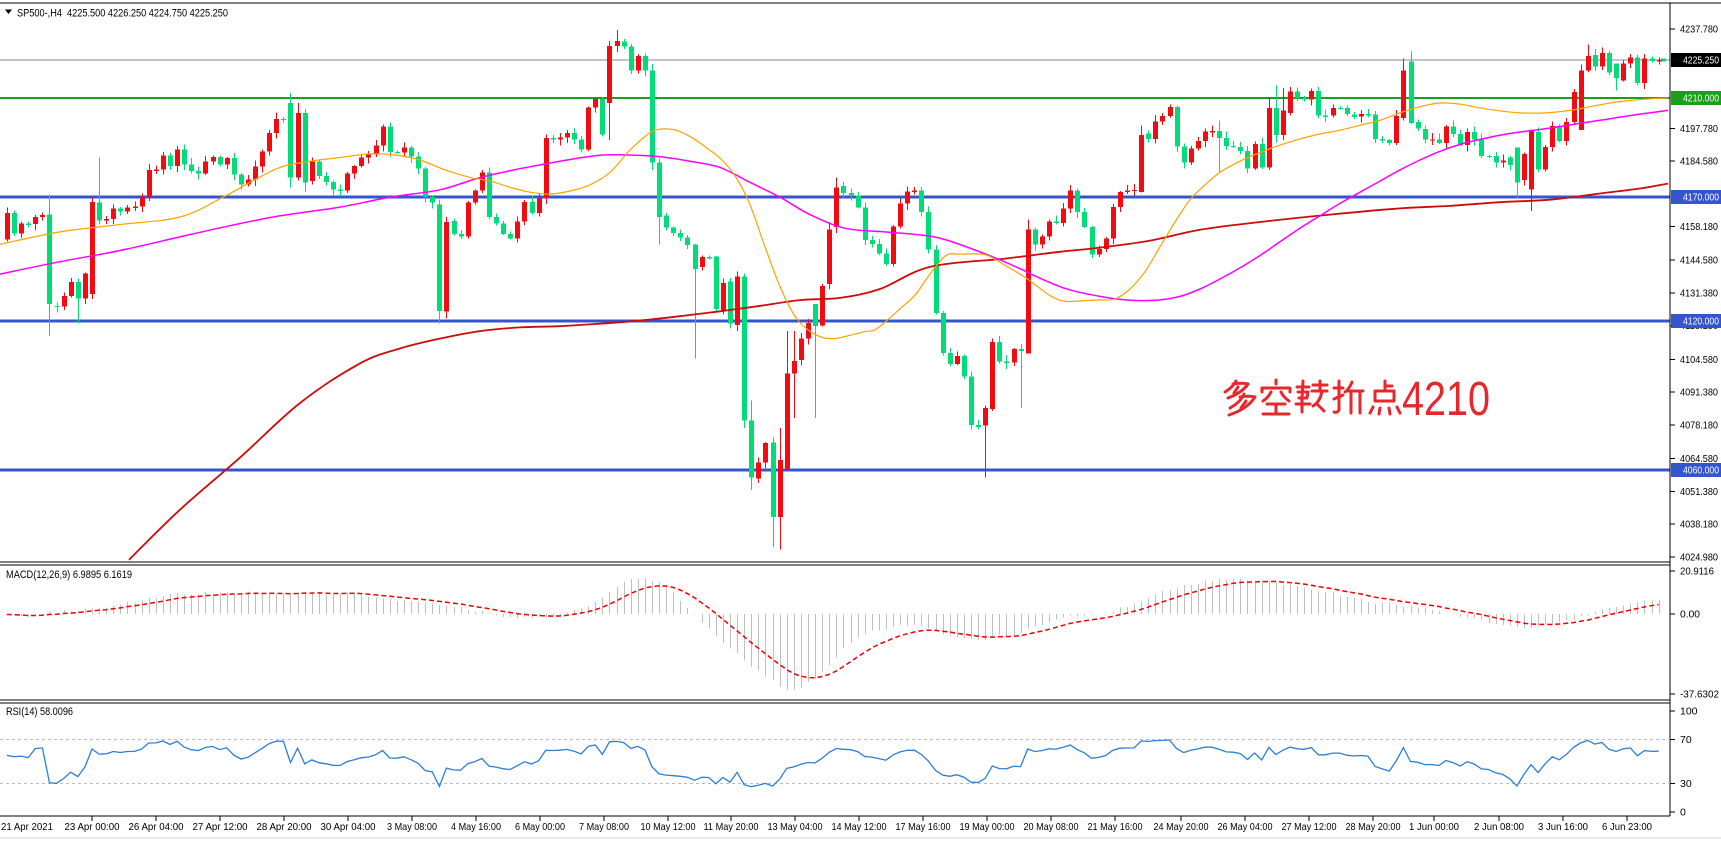 Image resolution: width=1721 pixels, height=842 pixels. What do you see at coordinates (1690, 615) in the screenshot?
I see `svg-text: 0.00` at bounding box center [1690, 615].